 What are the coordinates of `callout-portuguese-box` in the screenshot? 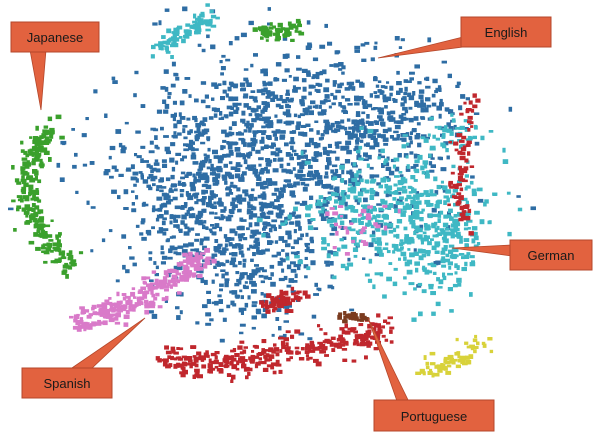 It's located at (434, 415).